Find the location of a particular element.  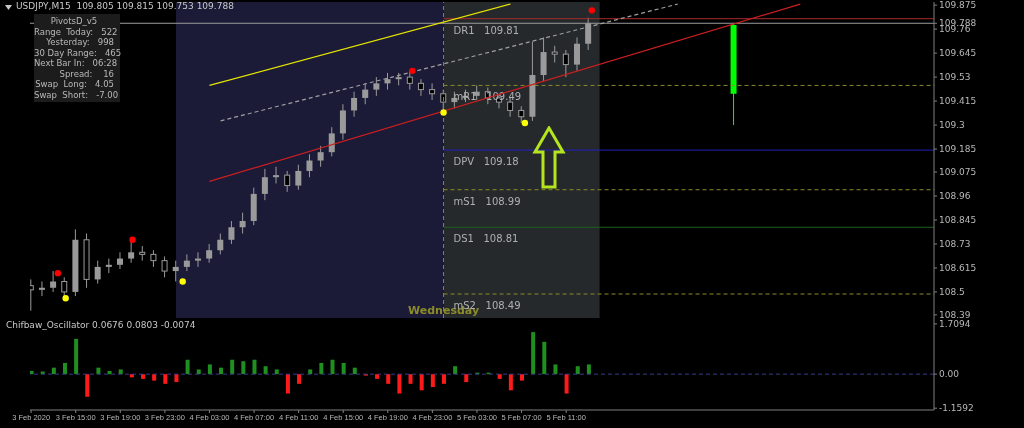

y-tick-label: 109.53 is located at coordinates (955, 77).